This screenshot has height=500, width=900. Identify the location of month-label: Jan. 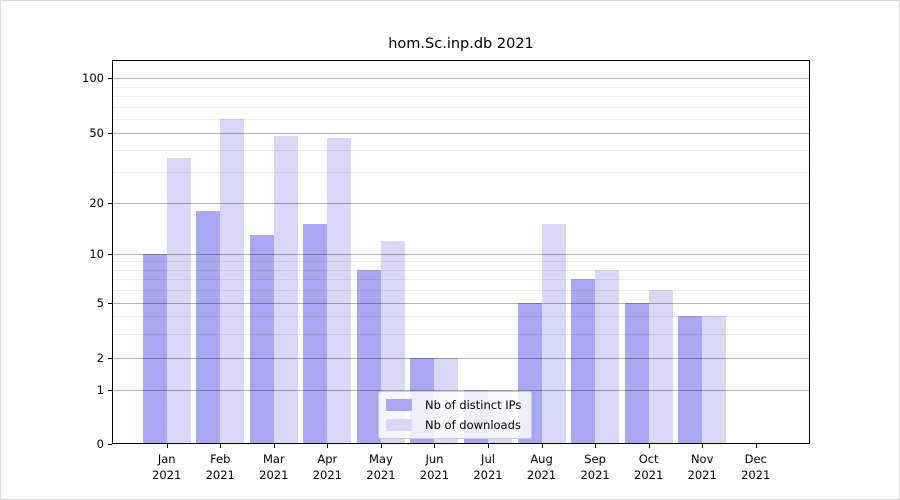
(166, 459).